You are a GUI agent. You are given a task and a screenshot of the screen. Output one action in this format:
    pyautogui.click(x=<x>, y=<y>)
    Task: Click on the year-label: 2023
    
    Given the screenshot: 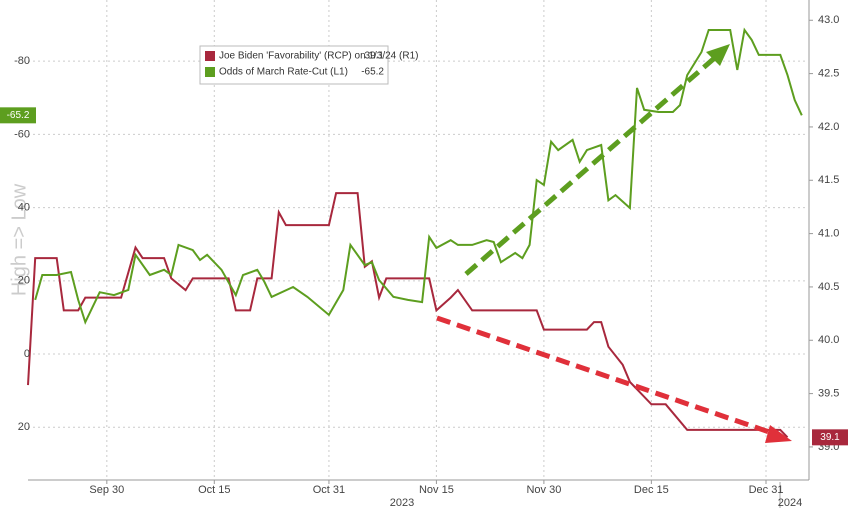 What is the action you would take?
    pyautogui.click(x=402, y=502)
    